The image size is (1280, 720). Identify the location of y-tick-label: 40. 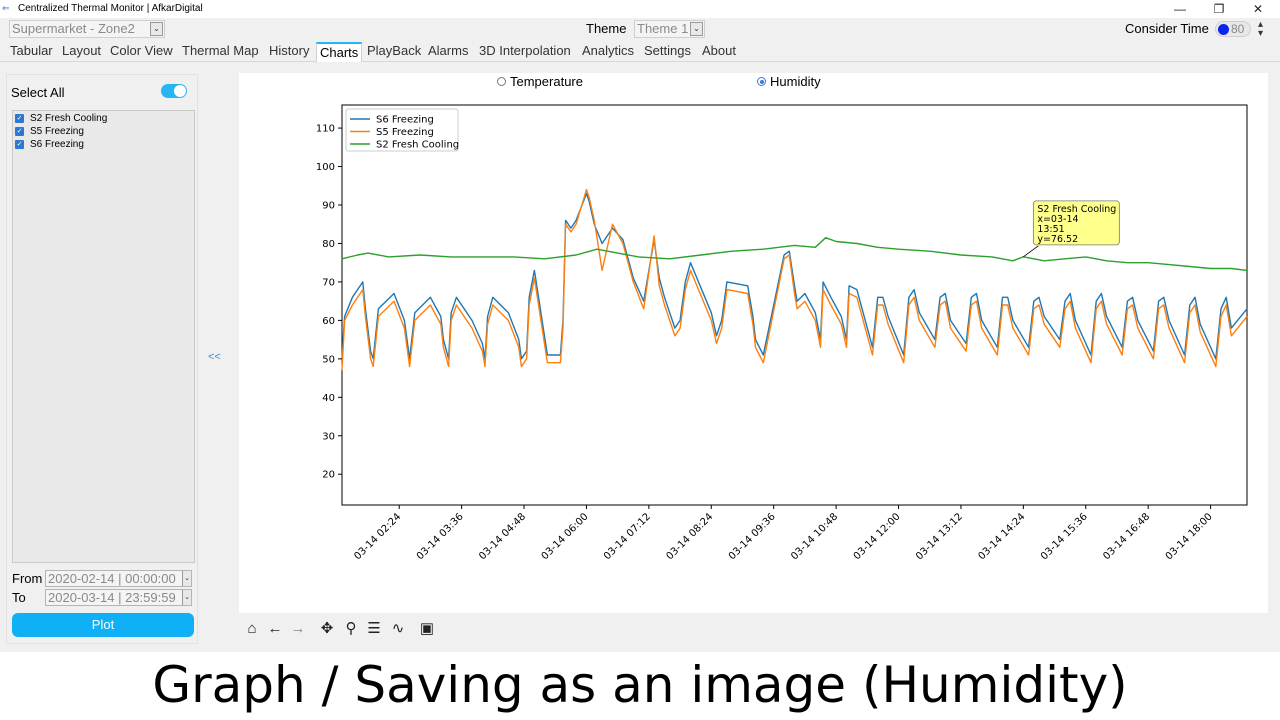
(328, 398).